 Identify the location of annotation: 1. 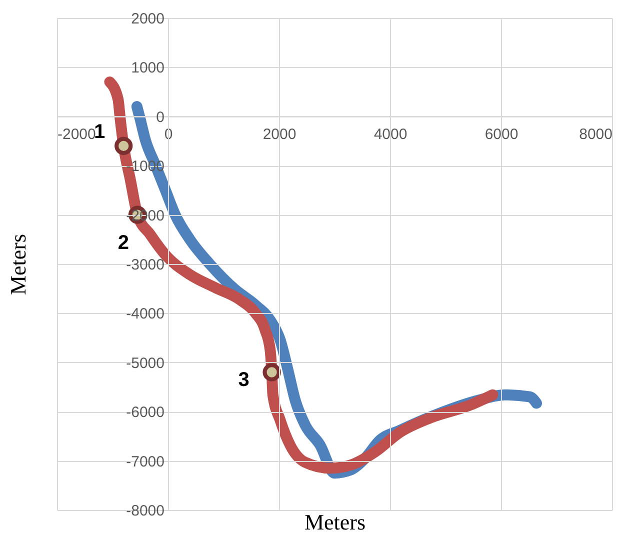
(100, 131).